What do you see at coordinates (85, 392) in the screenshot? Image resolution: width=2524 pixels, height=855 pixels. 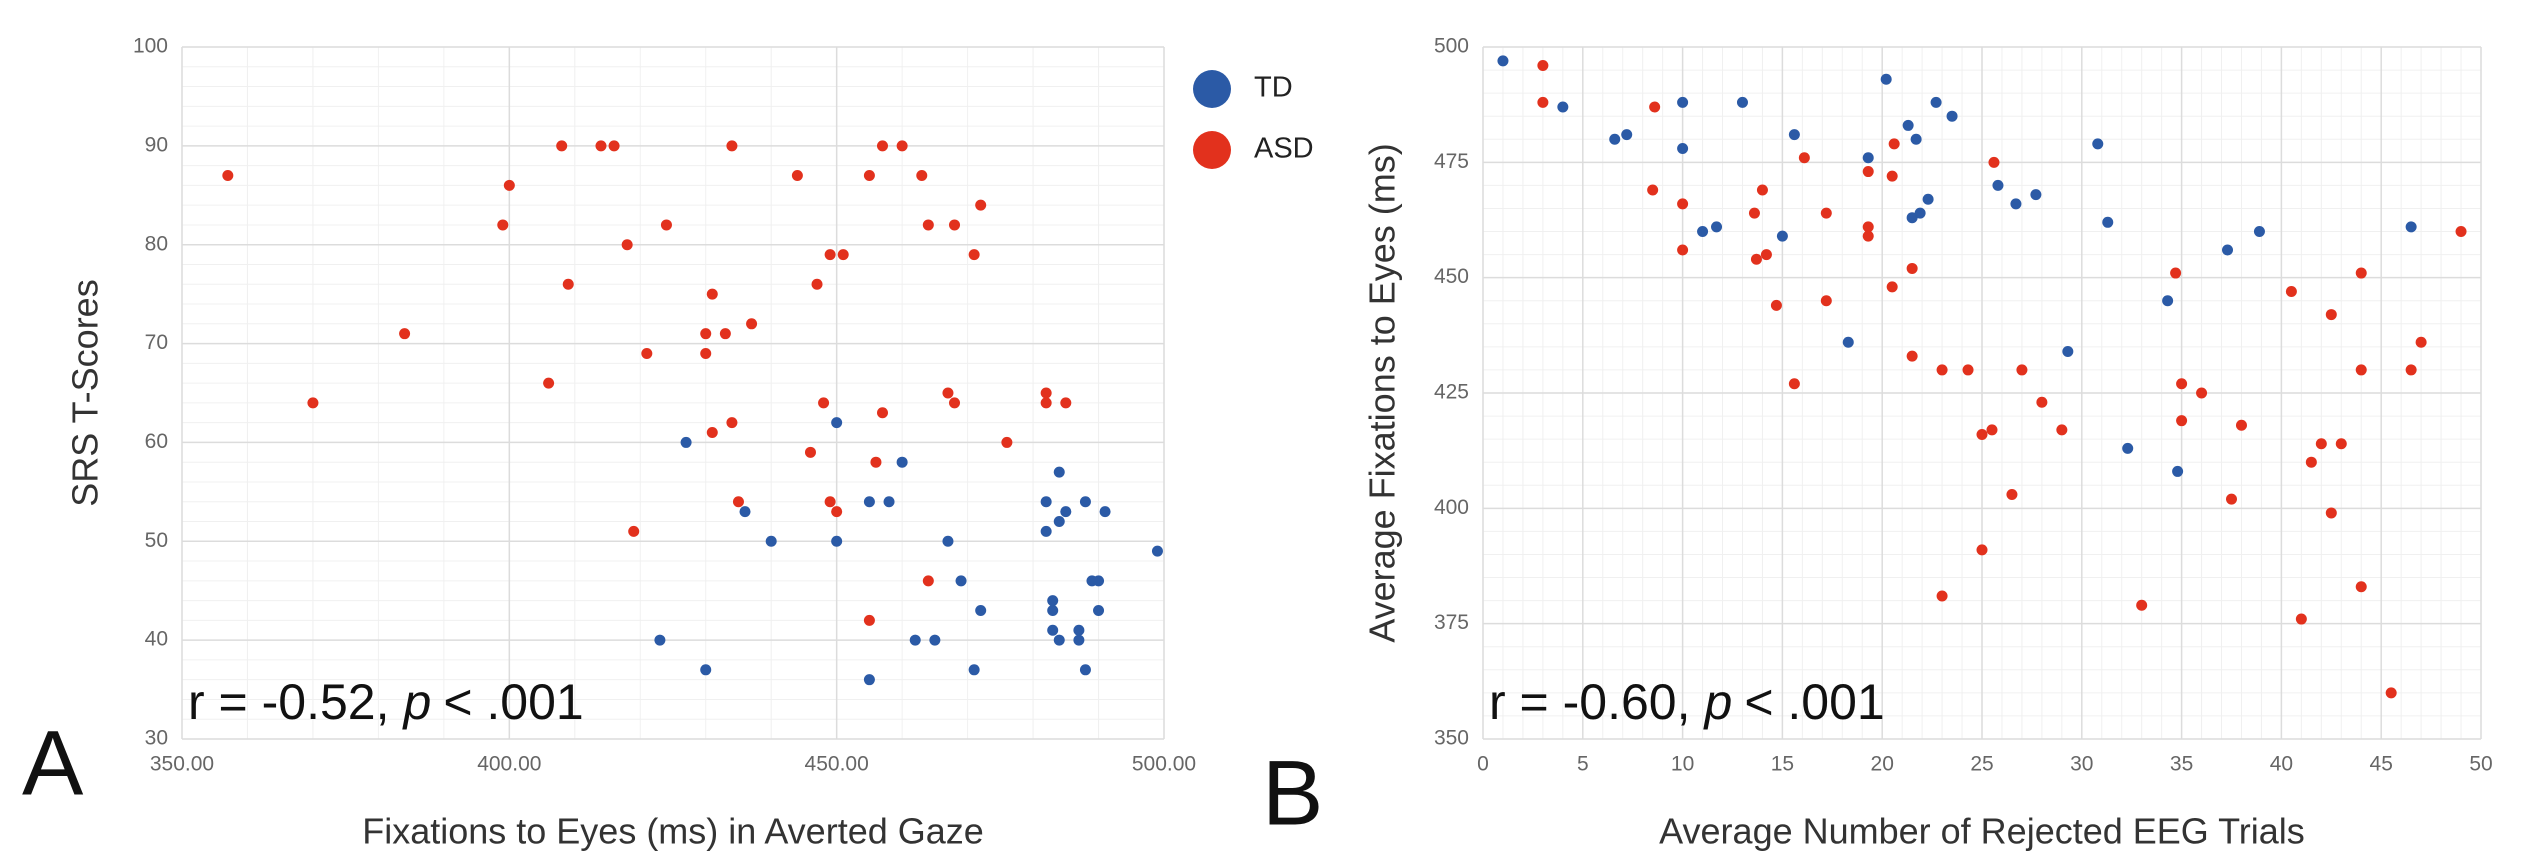 I see `y-axis-title: SRS T-Scores` at bounding box center [85, 392].